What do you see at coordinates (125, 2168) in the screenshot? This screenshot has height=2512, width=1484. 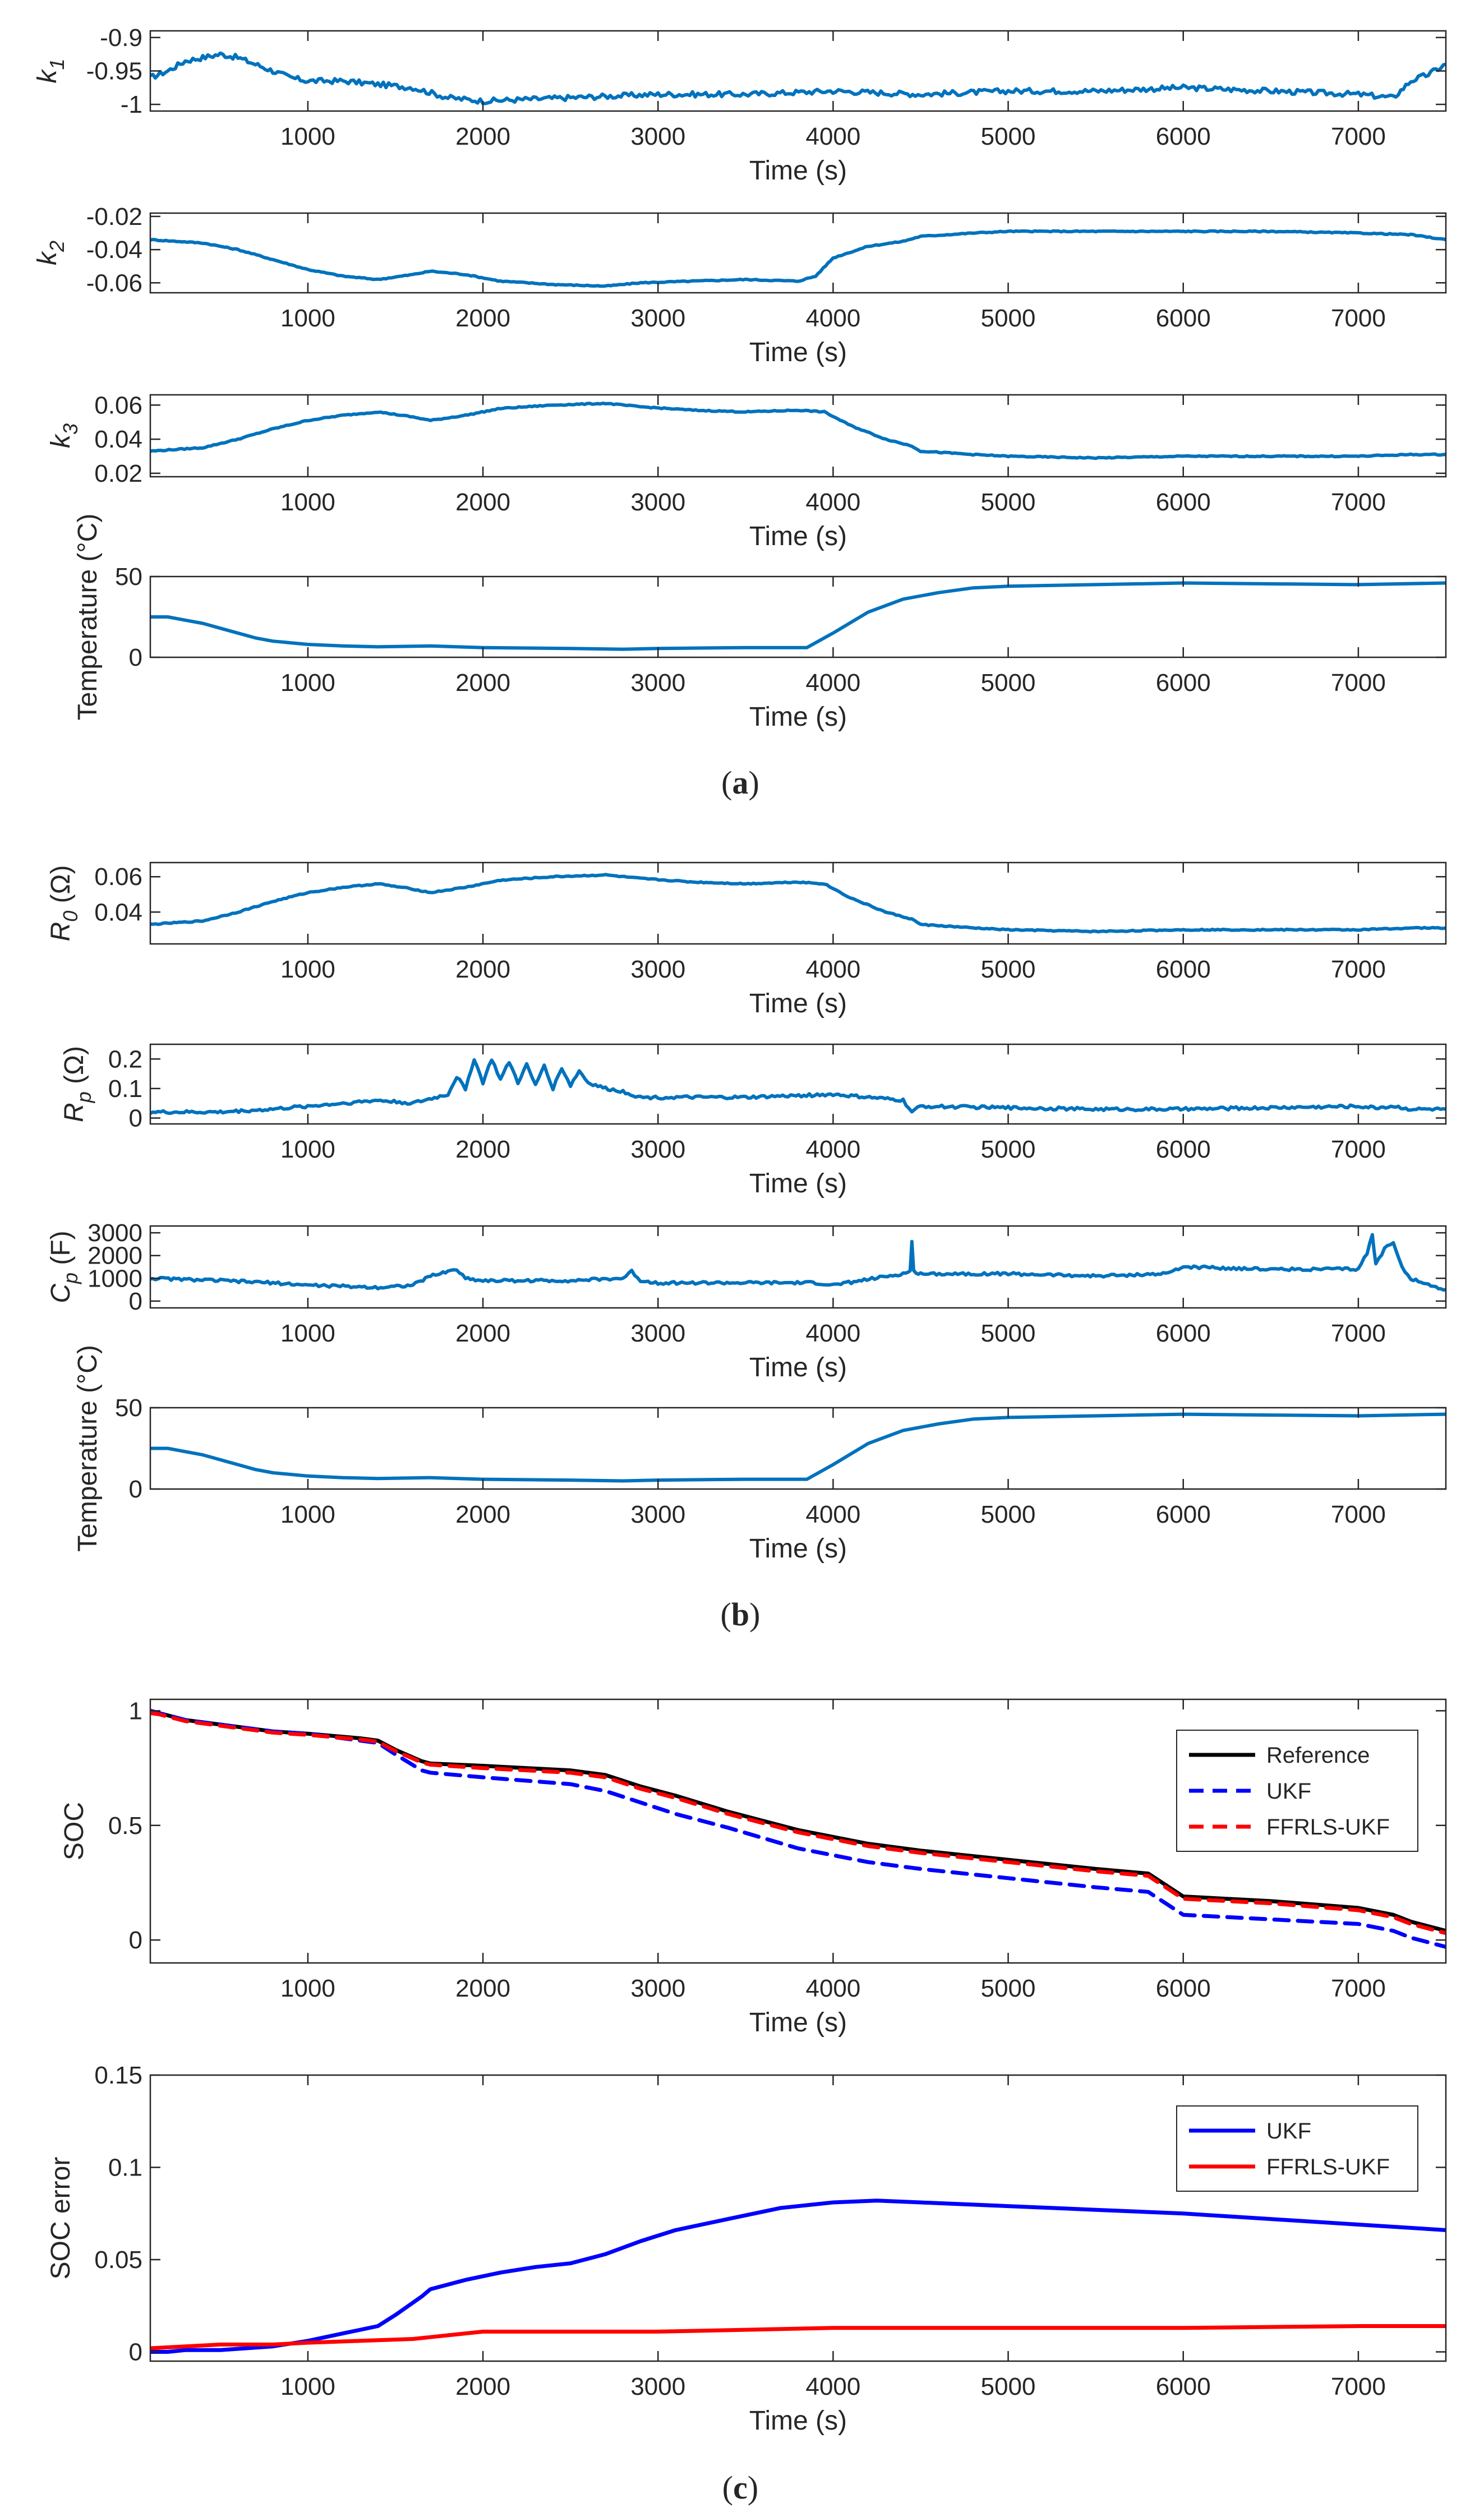 I see `y-tick-label: 0.1` at bounding box center [125, 2168].